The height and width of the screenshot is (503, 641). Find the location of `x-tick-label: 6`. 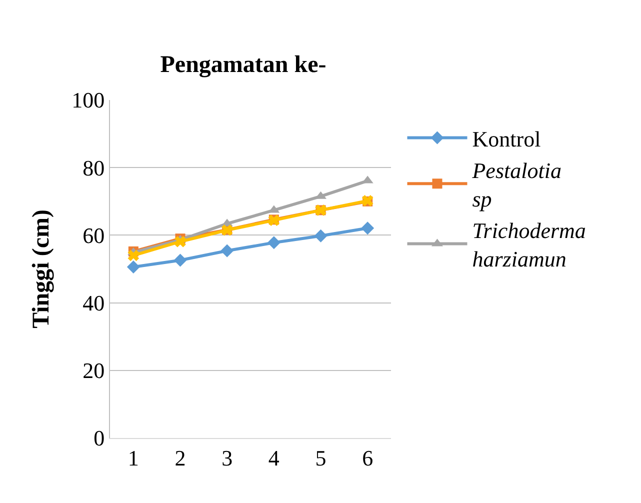

x-tick-label: 6 is located at coordinates (368, 457).